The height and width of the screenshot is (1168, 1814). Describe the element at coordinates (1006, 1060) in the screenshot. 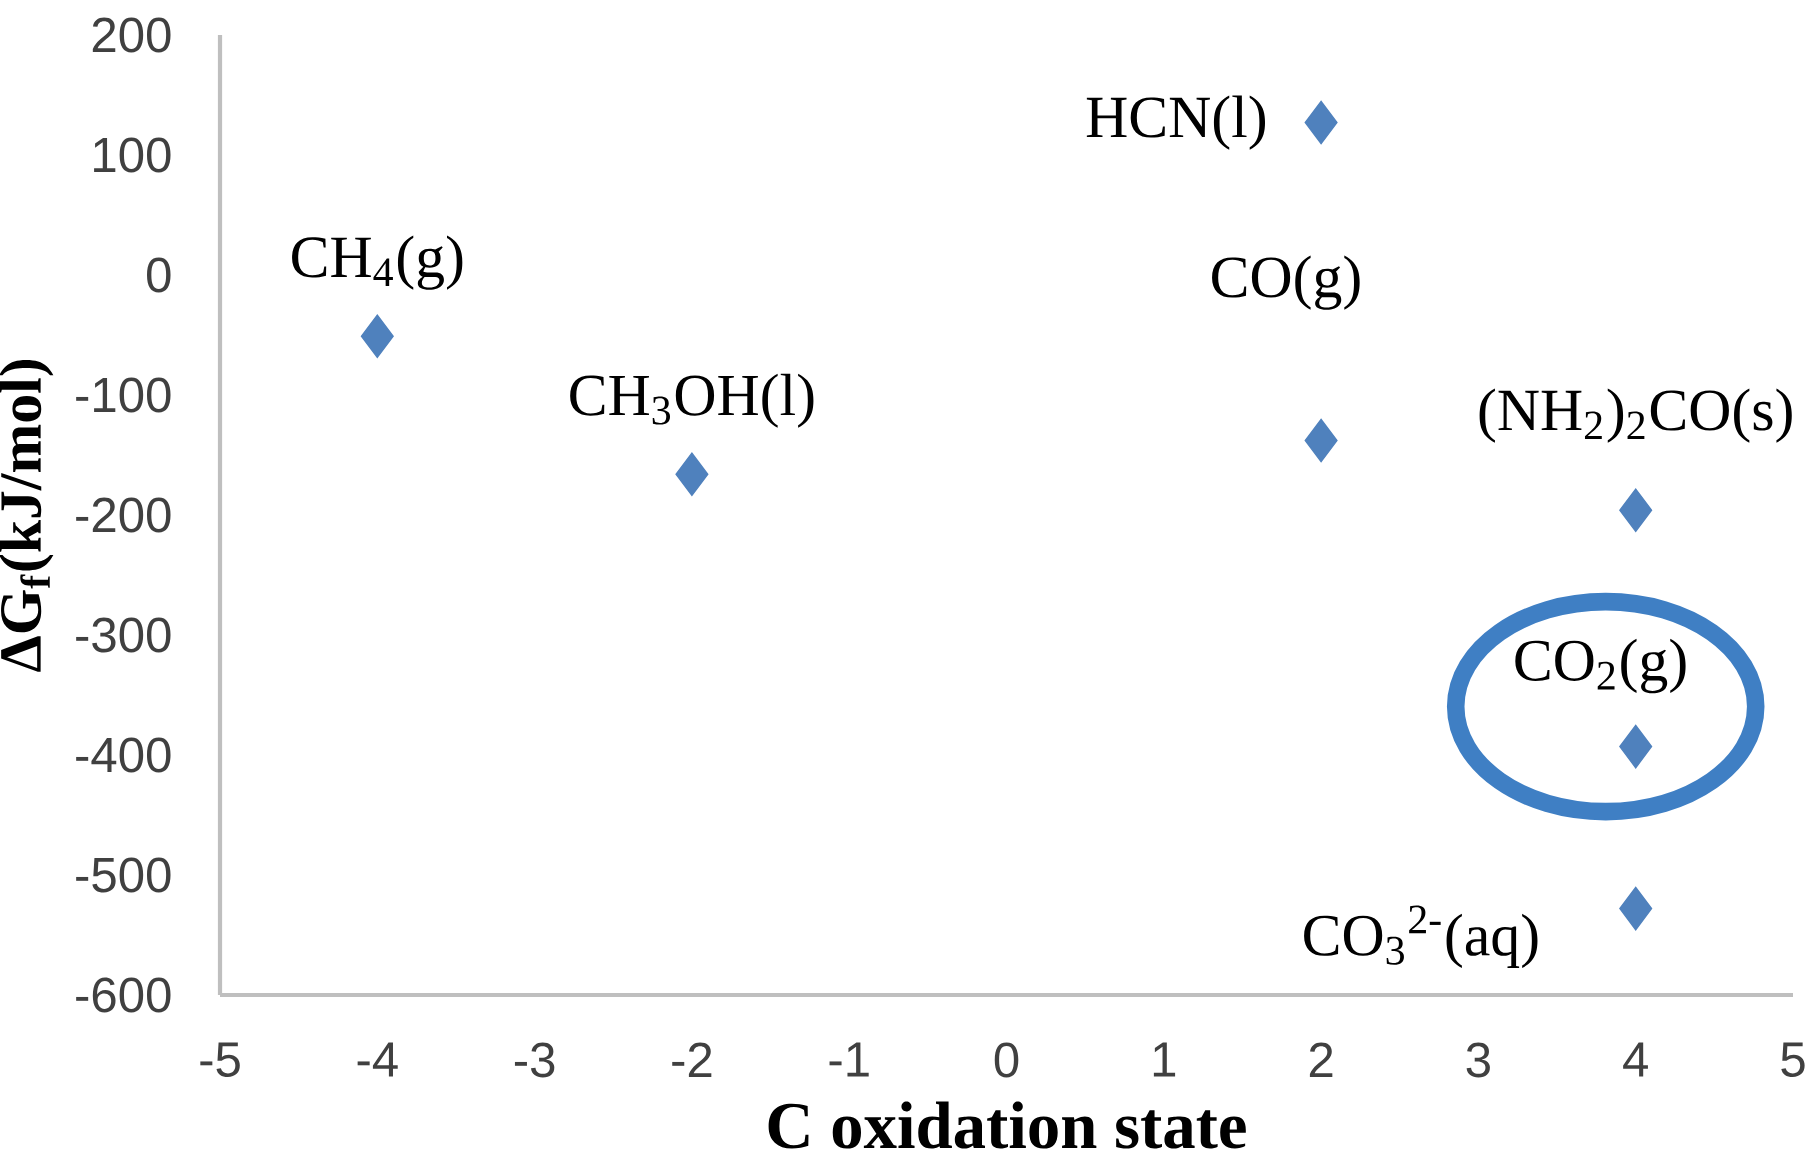

I see `x-tick-label: 0` at that location.